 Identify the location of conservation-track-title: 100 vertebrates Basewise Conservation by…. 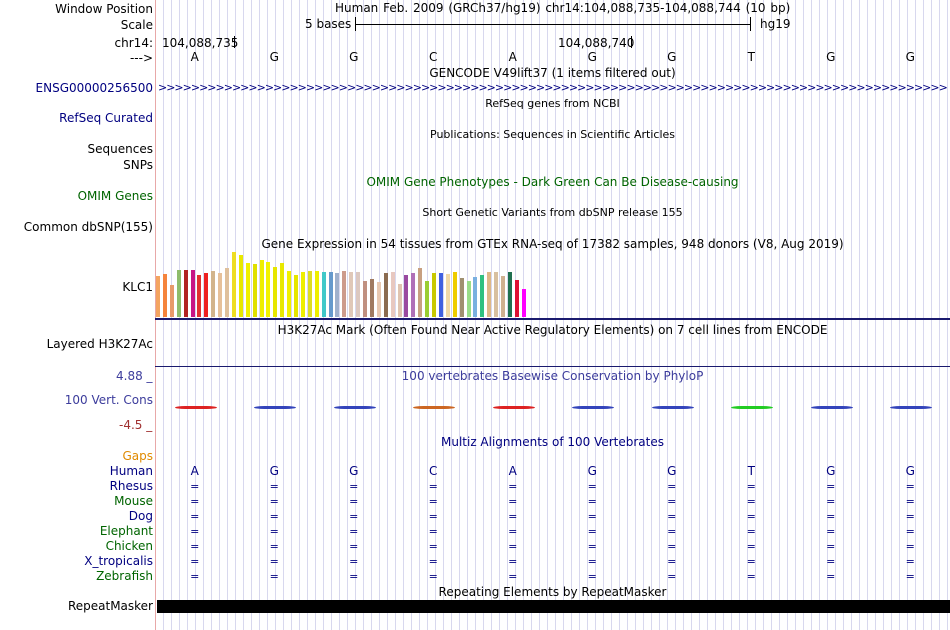
(552, 376).